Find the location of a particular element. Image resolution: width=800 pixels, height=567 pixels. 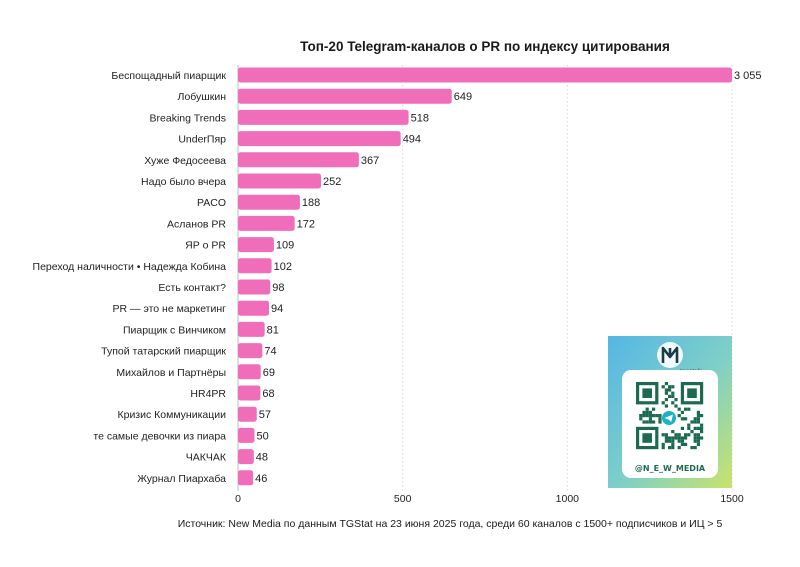

value-label: 172 is located at coordinates (306, 224).